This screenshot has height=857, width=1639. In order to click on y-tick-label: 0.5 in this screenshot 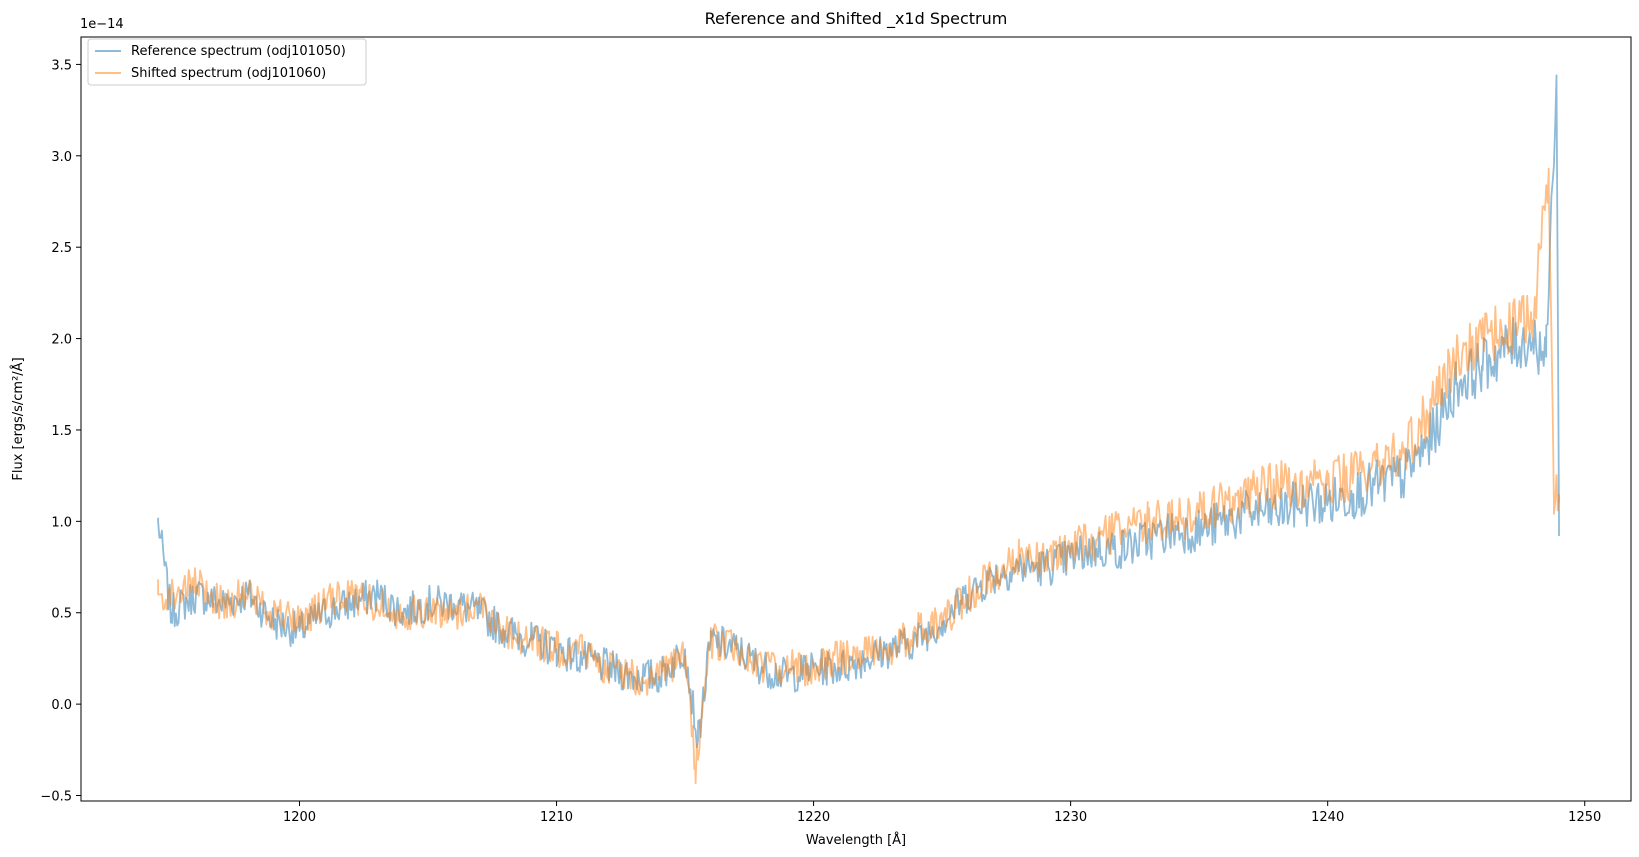, I will do `click(61, 614)`.